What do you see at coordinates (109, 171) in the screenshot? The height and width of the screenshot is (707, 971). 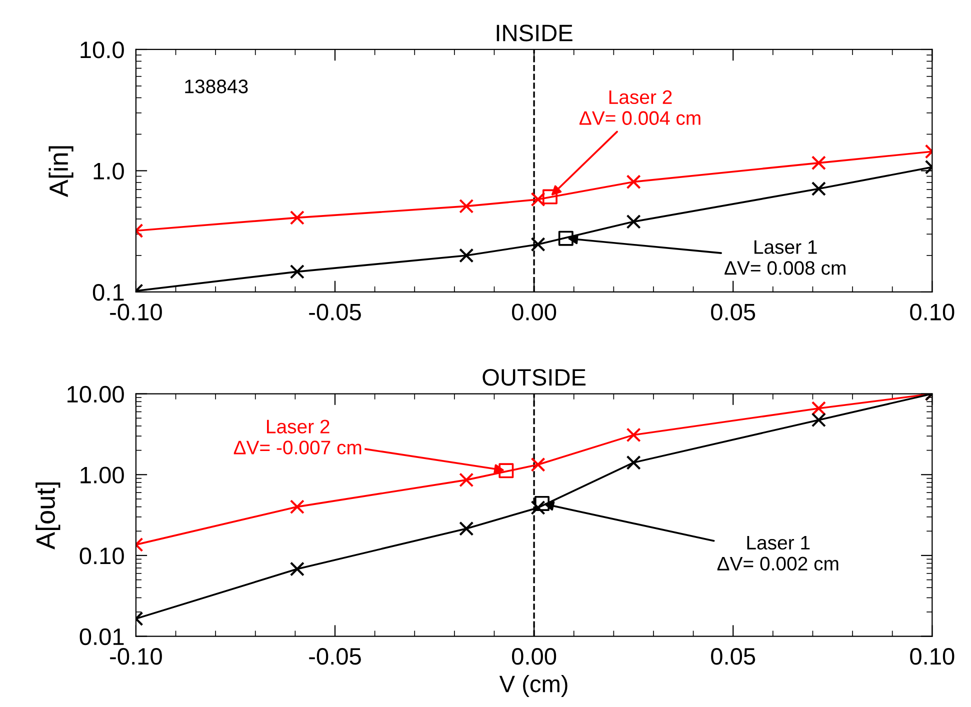 I see `y-tick-label: 1.0` at bounding box center [109, 171].